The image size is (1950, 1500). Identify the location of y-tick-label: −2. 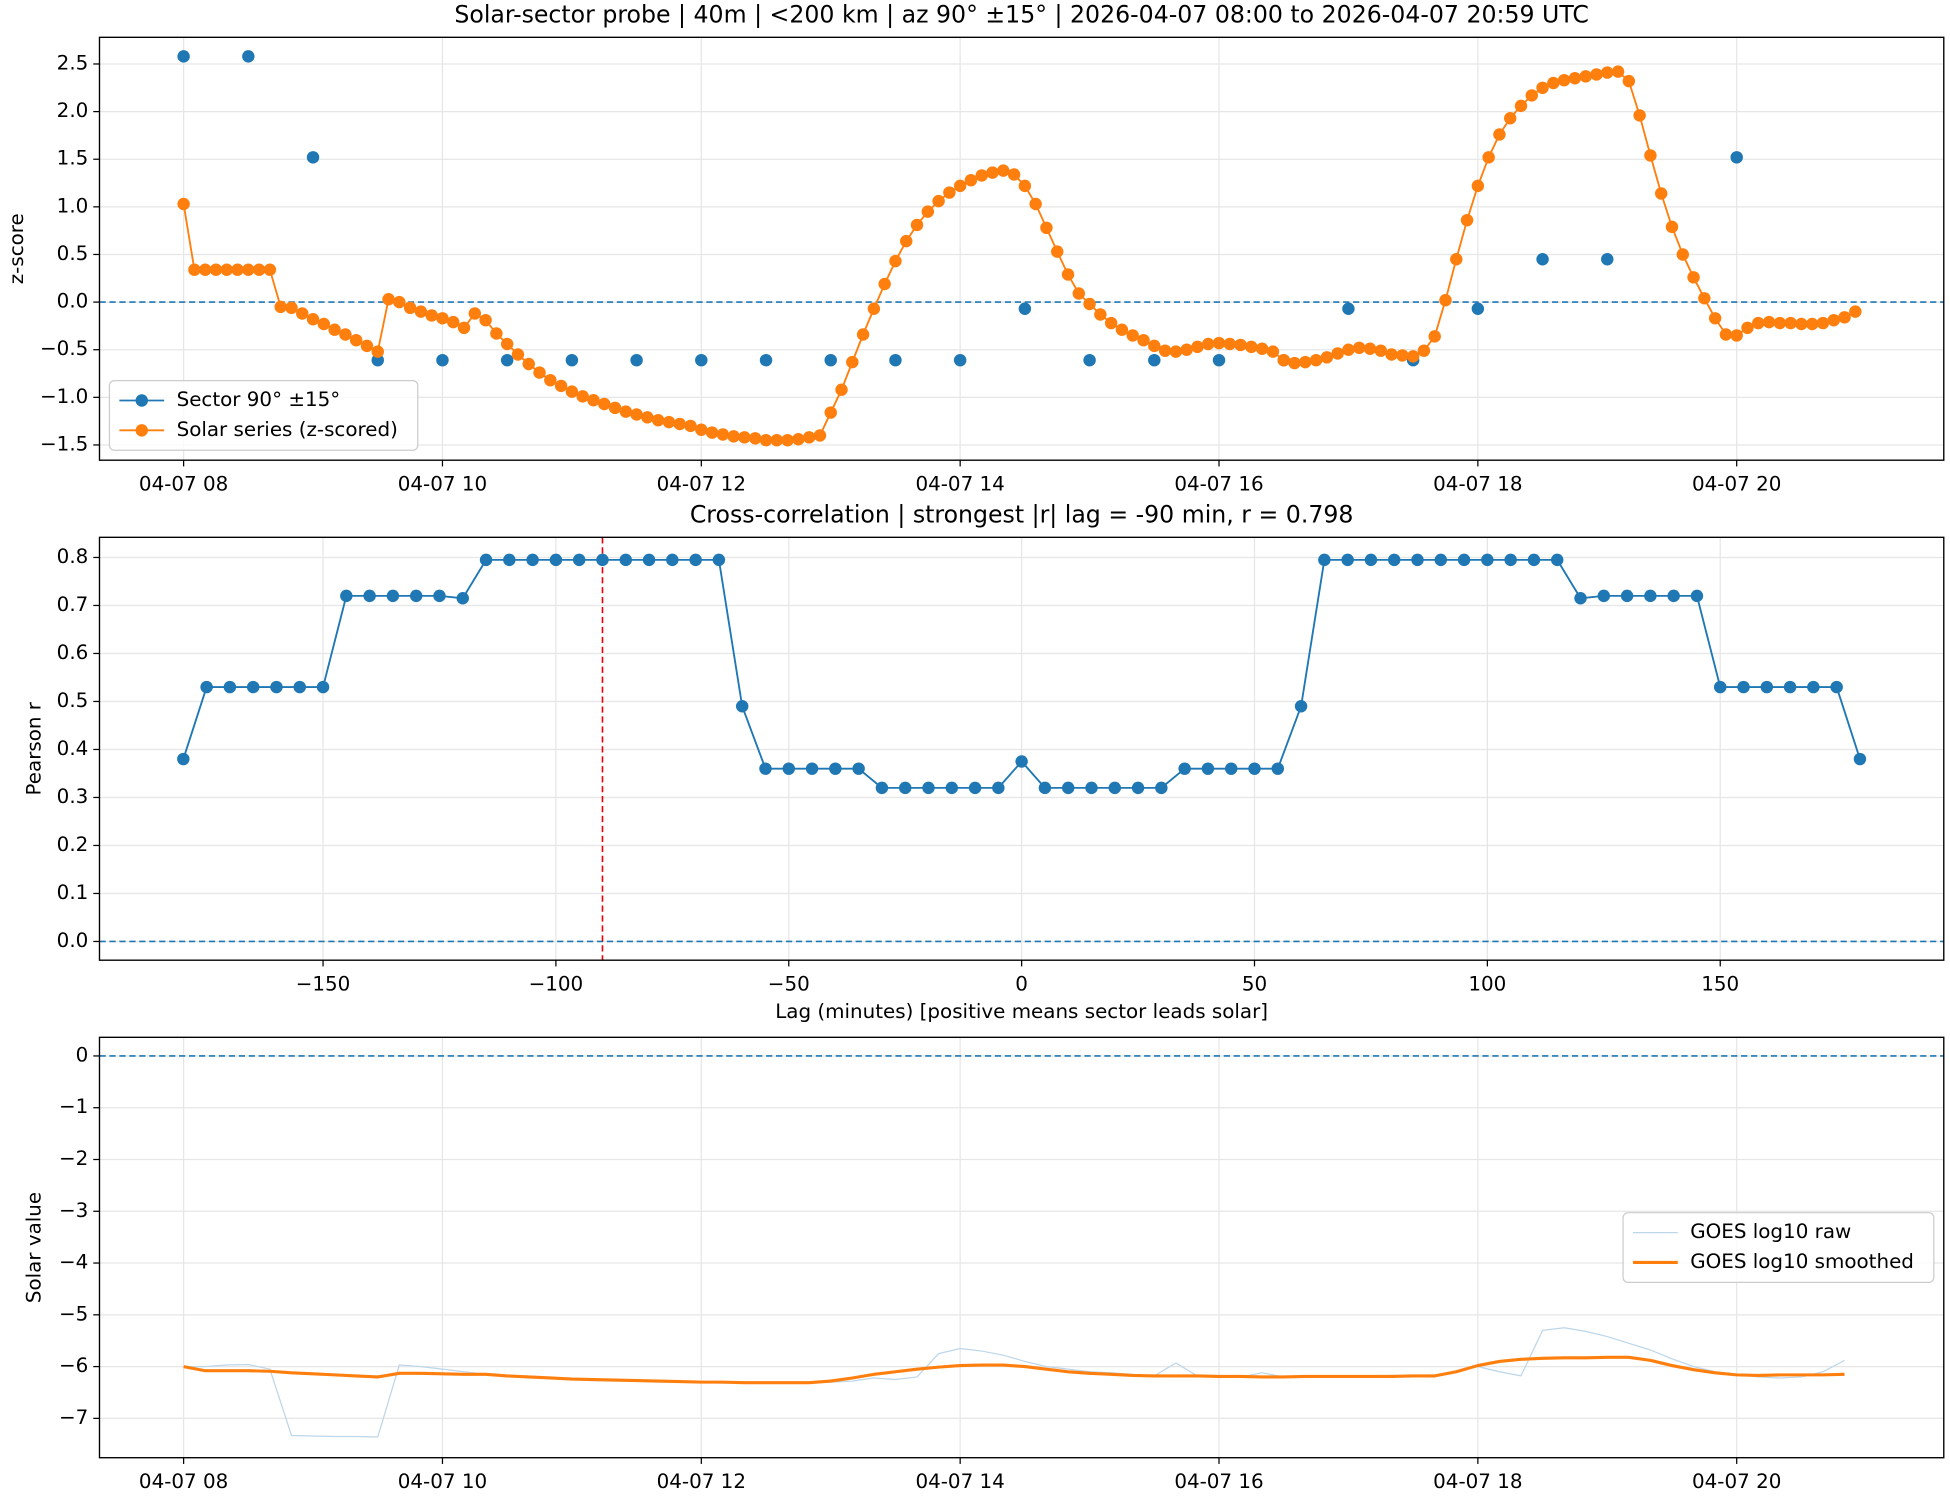
(73, 1158).